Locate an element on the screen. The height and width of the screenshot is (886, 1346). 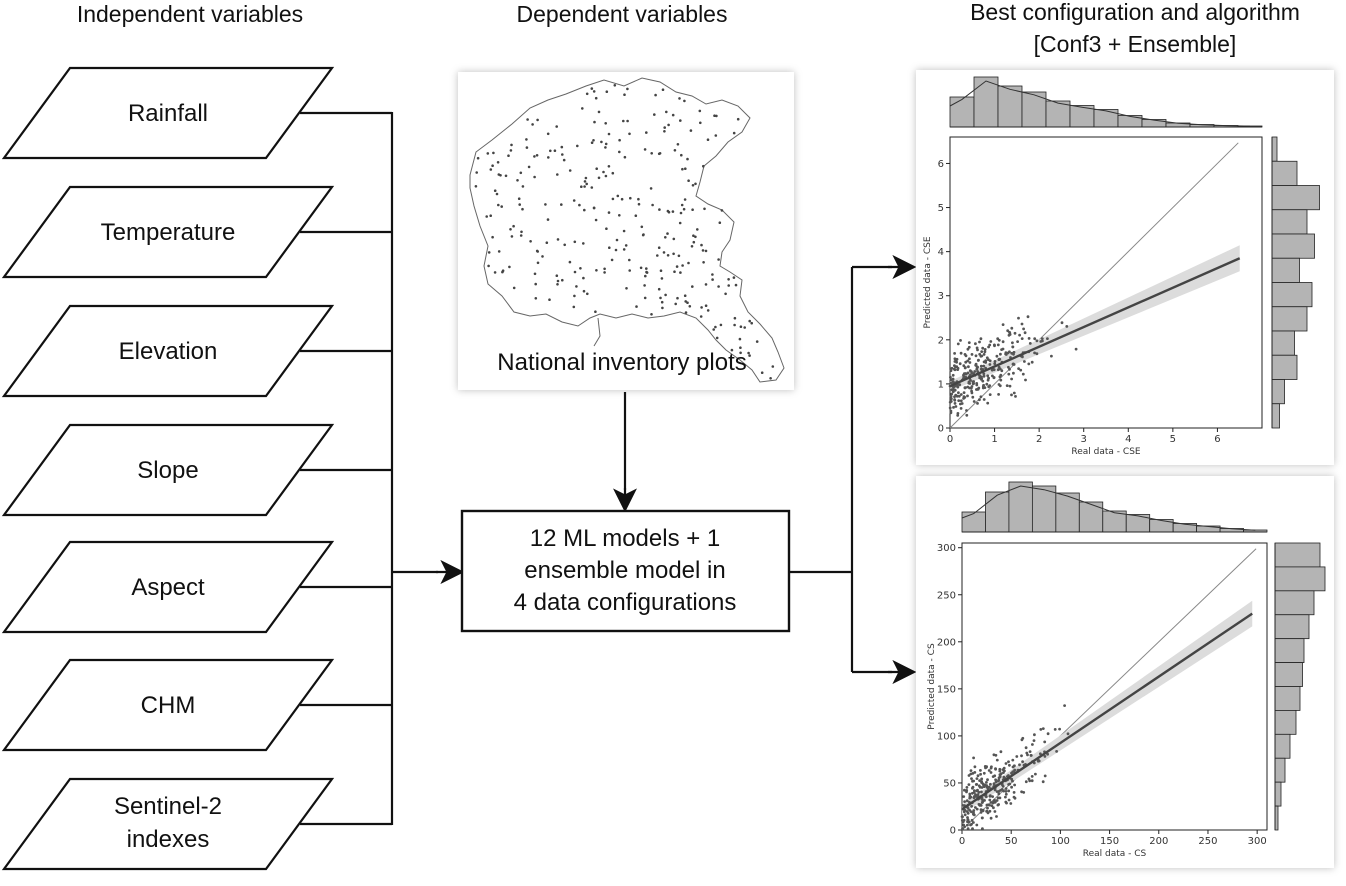
y-tick-label: 100 is located at coordinates (946, 736).